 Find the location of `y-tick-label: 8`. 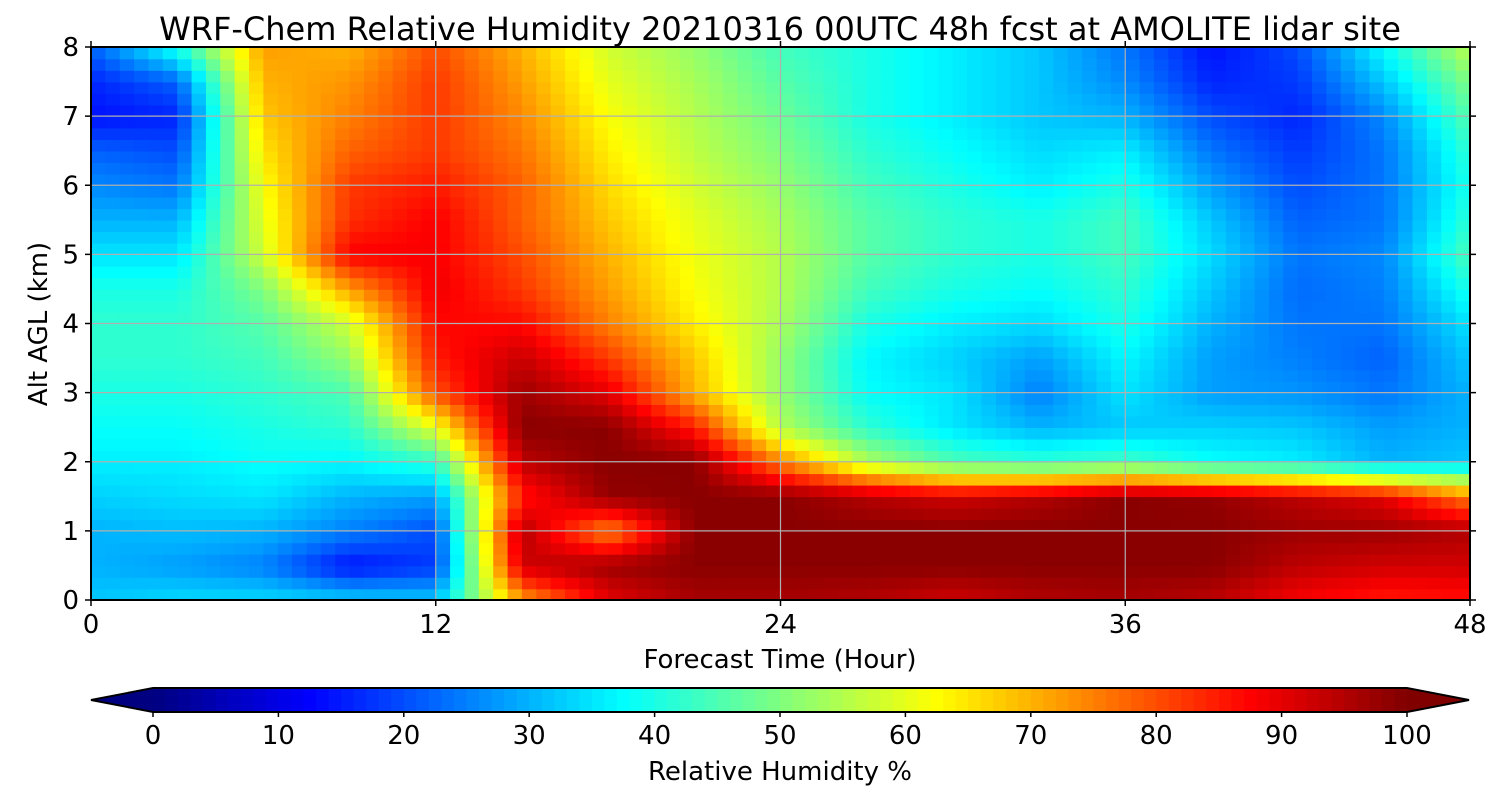

y-tick-label: 8 is located at coordinates (70, 48).